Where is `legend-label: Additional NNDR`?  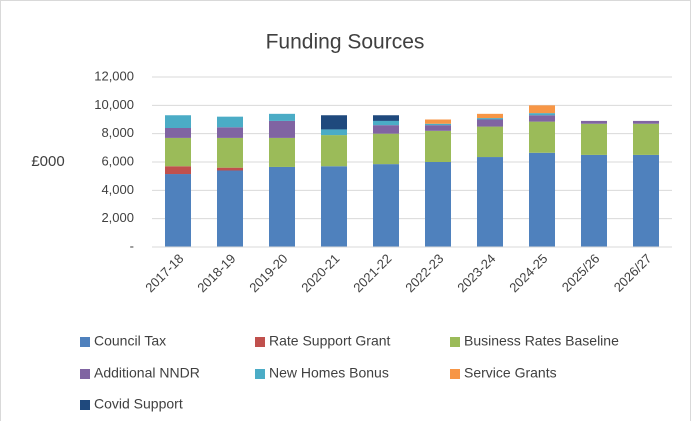
legend-label: Additional NNDR is located at coordinates (147, 373).